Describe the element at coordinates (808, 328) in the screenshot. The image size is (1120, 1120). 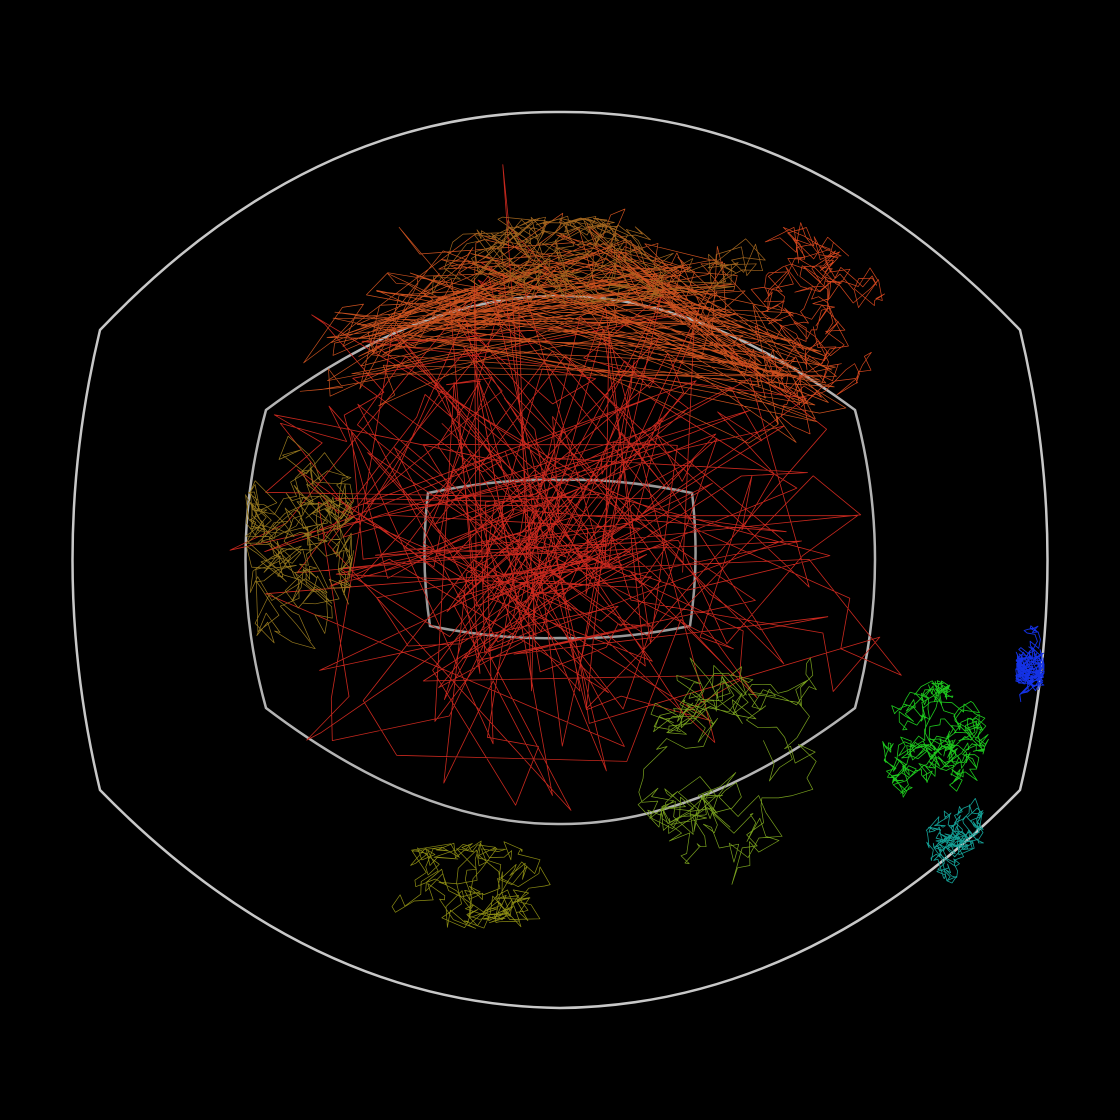
I see `trajectory-orange-red-upper-right` at that location.